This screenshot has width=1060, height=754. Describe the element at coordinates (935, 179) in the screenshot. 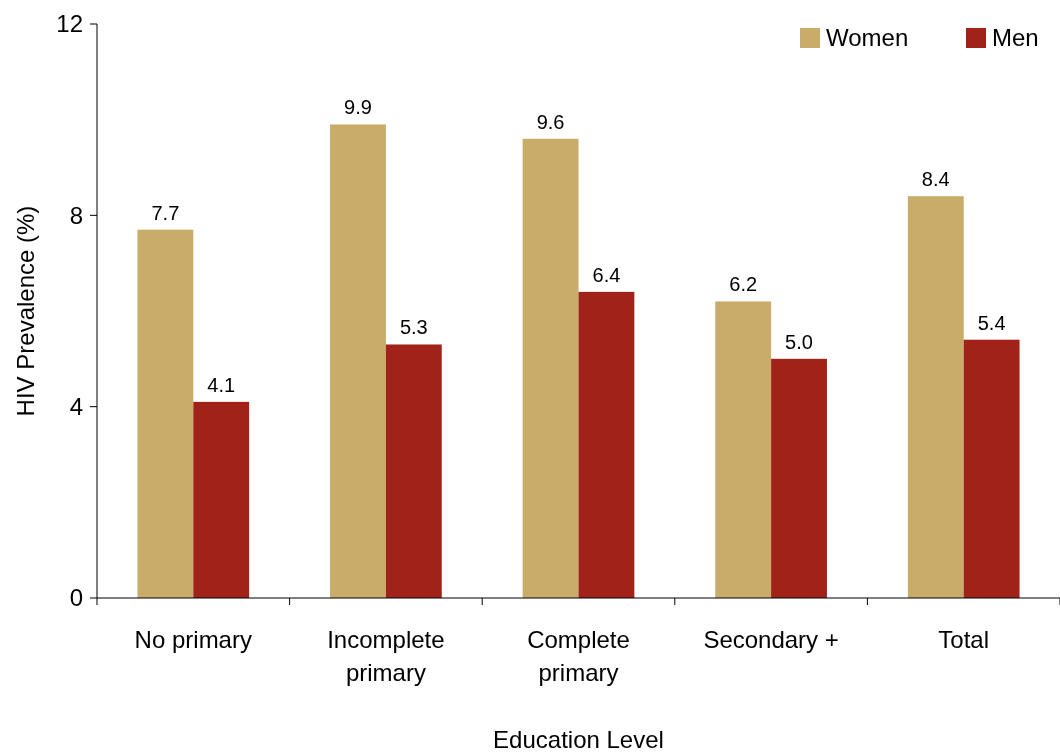

I see `data-label: 8.4` at that location.